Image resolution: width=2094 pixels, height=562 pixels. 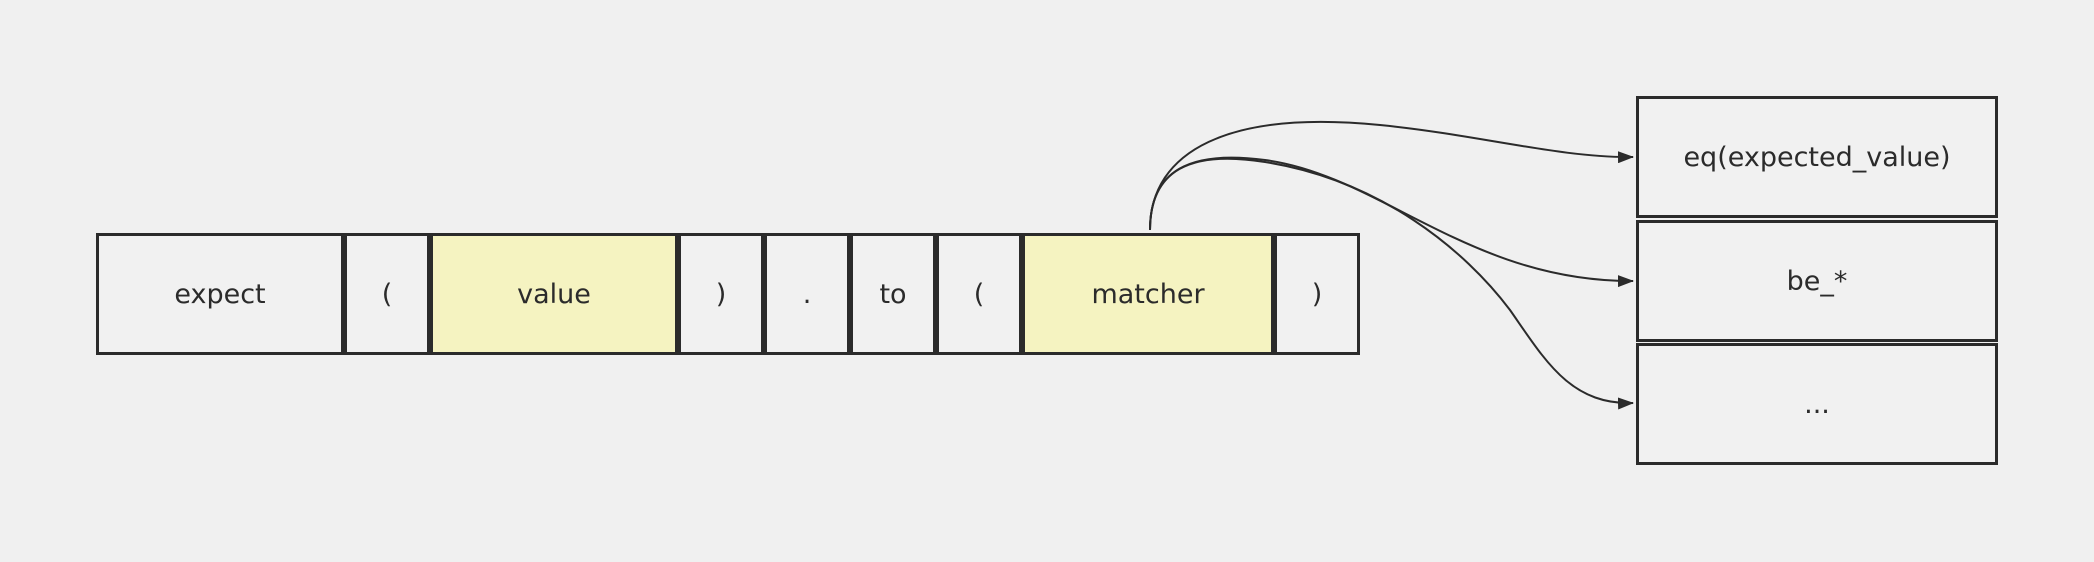 What do you see at coordinates (387, 294) in the screenshot?
I see `token-open-paren: (` at bounding box center [387, 294].